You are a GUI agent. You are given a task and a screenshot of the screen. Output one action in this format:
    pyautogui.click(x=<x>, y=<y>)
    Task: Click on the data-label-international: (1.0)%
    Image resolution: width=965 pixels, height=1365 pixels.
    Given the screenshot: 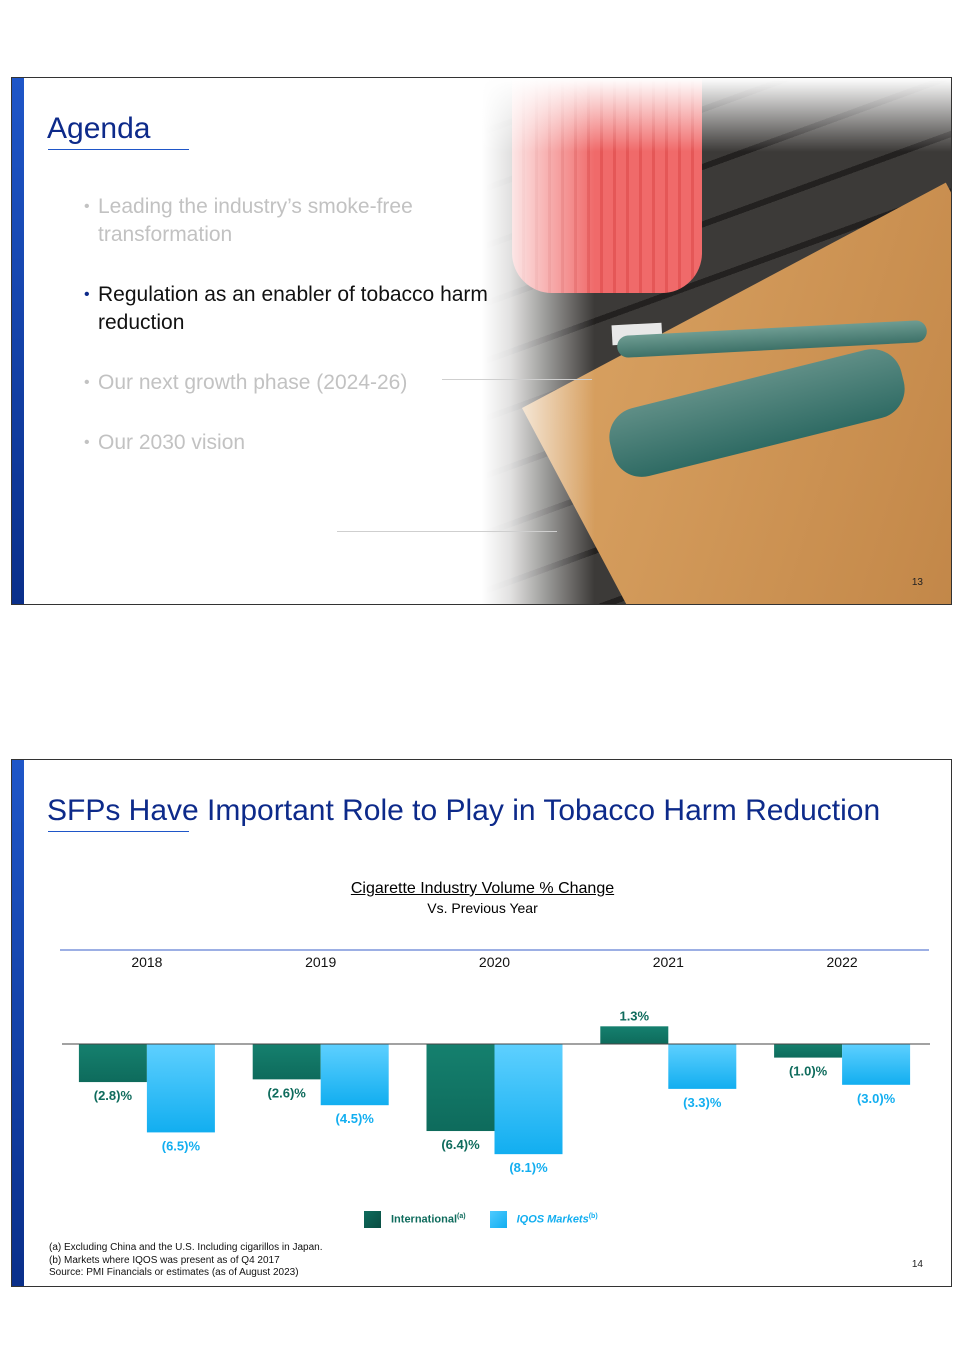 What is the action you would take?
    pyautogui.click(x=808, y=1071)
    